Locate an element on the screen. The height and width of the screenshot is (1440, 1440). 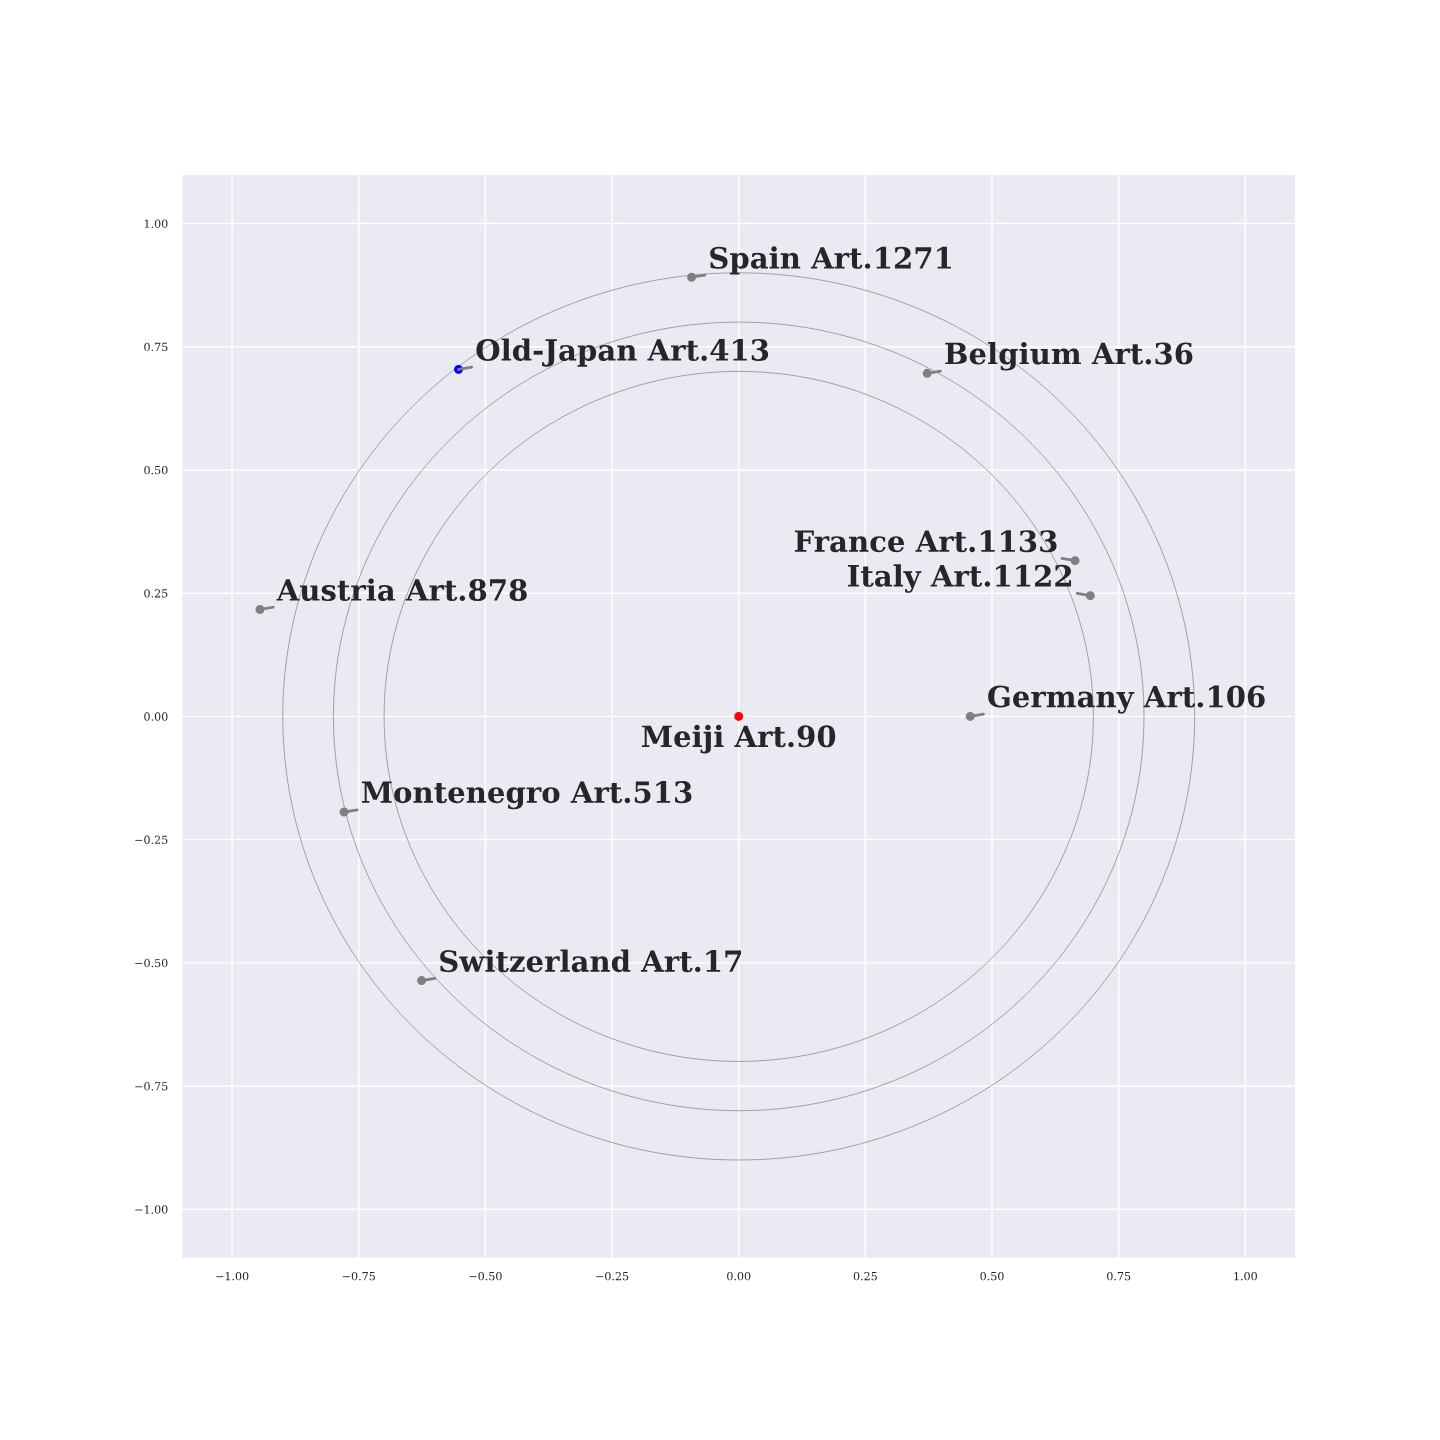
y-tick-label: 1.00 is located at coordinates (156, 223).